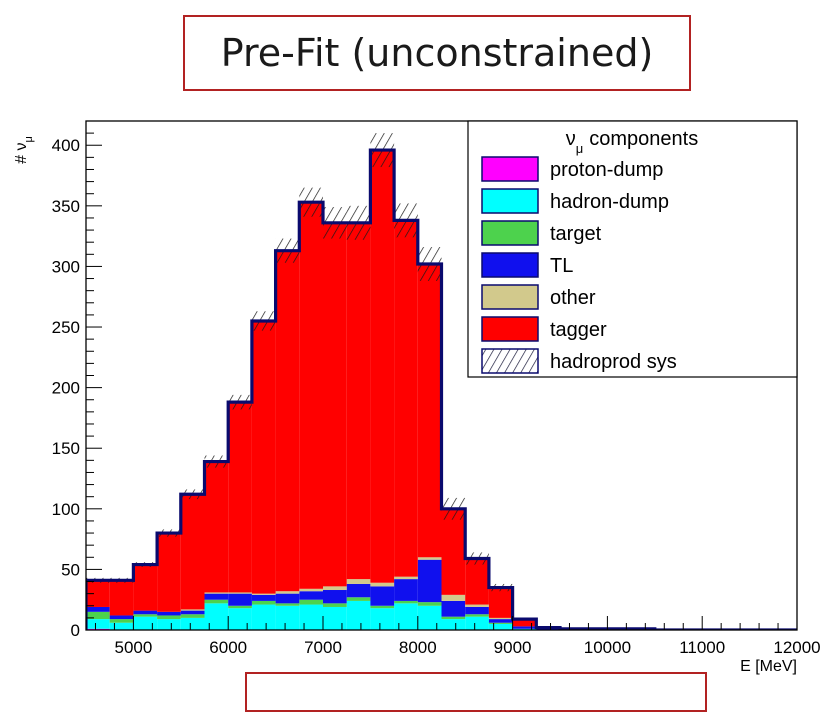 This screenshot has height=712, width=832. Describe the element at coordinates (632, 142) in the screenshot. I see `legend-title: νμ components` at that location.